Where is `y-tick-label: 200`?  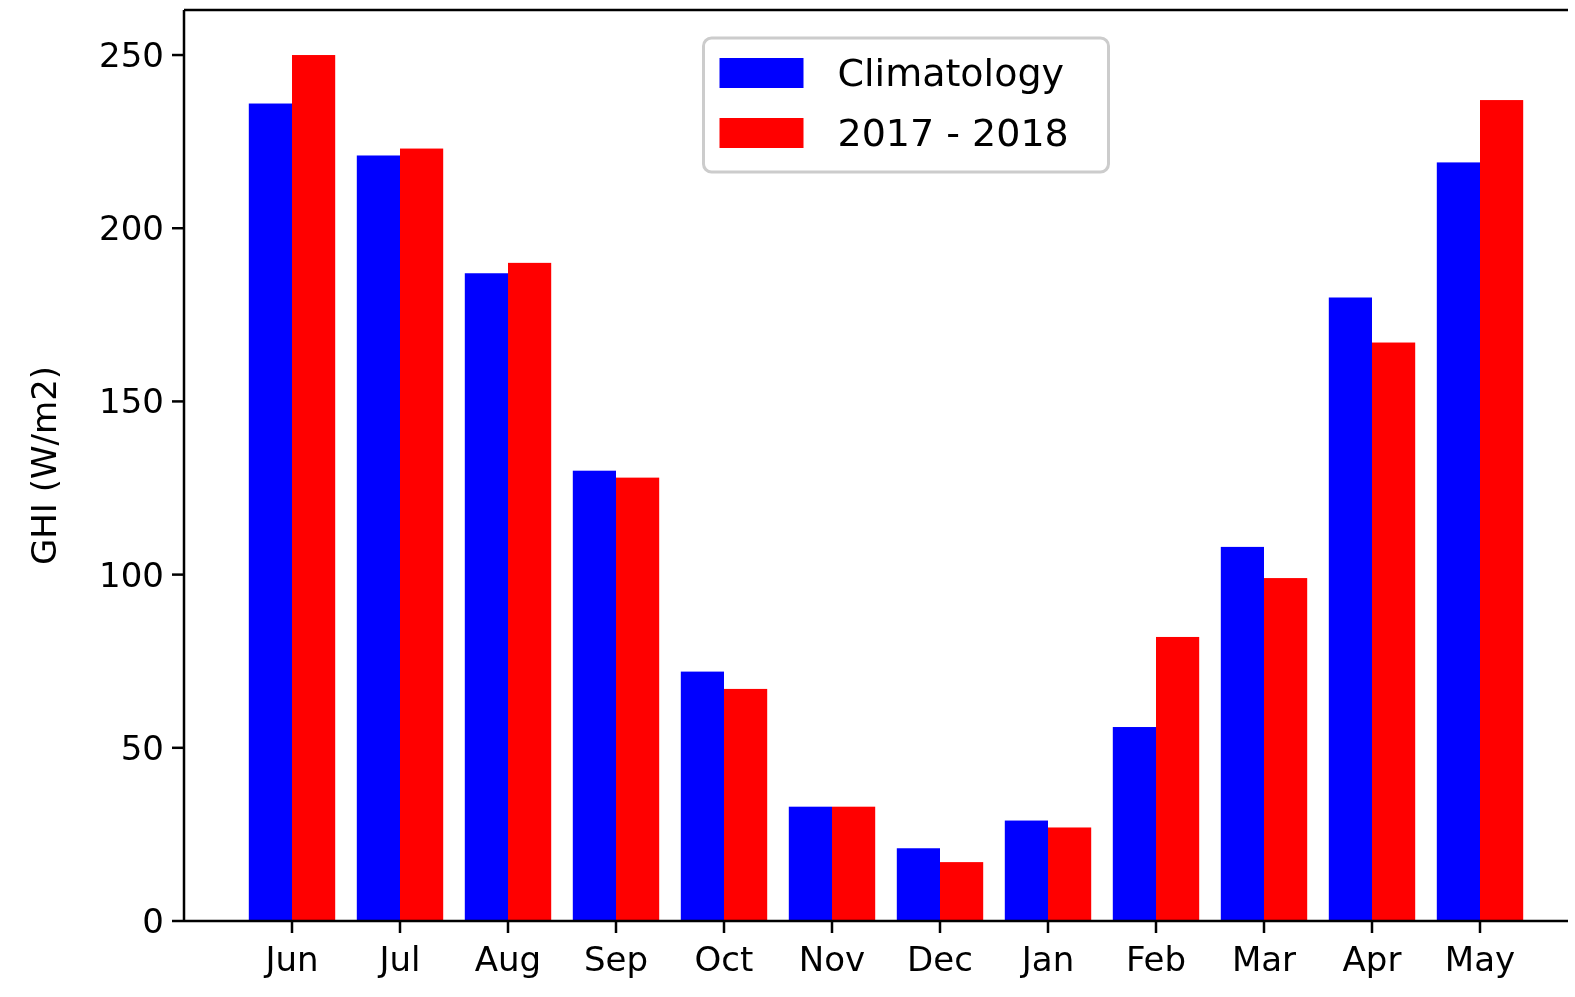
y-tick-label: 200 is located at coordinates (131, 228).